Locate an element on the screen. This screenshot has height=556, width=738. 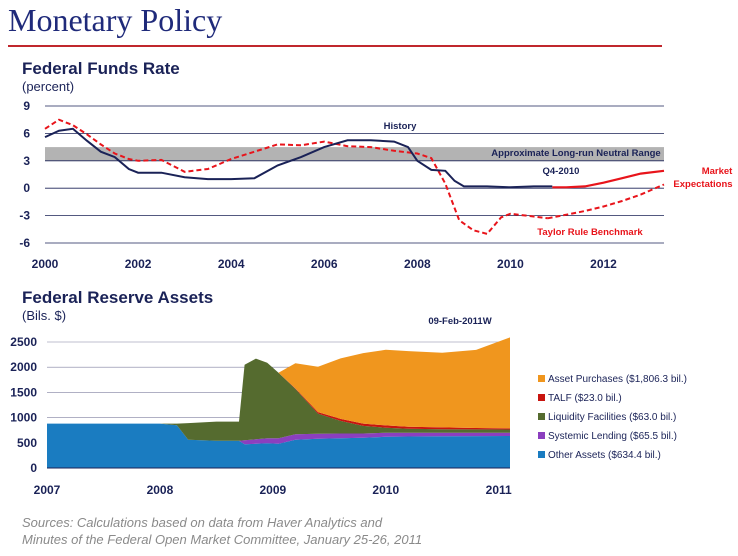
history-label: History is located at coordinates (400, 126).